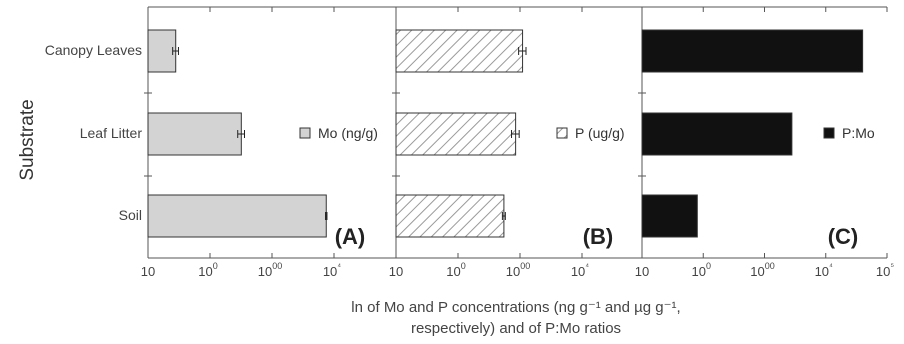 The width and height of the screenshot is (904, 344). What do you see at coordinates (459, 51) in the screenshot?
I see `panel-b-bar-canopy-leaves` at bounding box center [459, 51].